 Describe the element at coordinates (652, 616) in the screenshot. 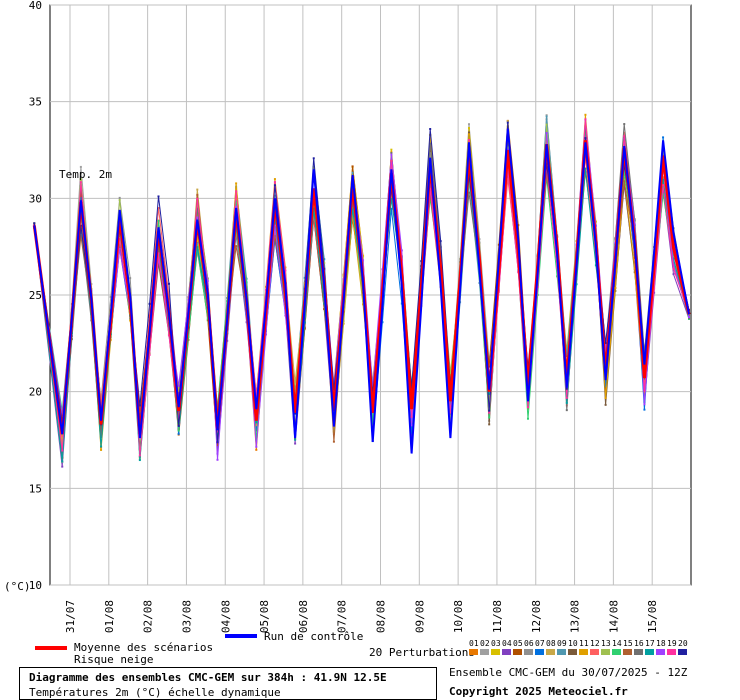

I see `x-tick-label: 15/08` at that location.